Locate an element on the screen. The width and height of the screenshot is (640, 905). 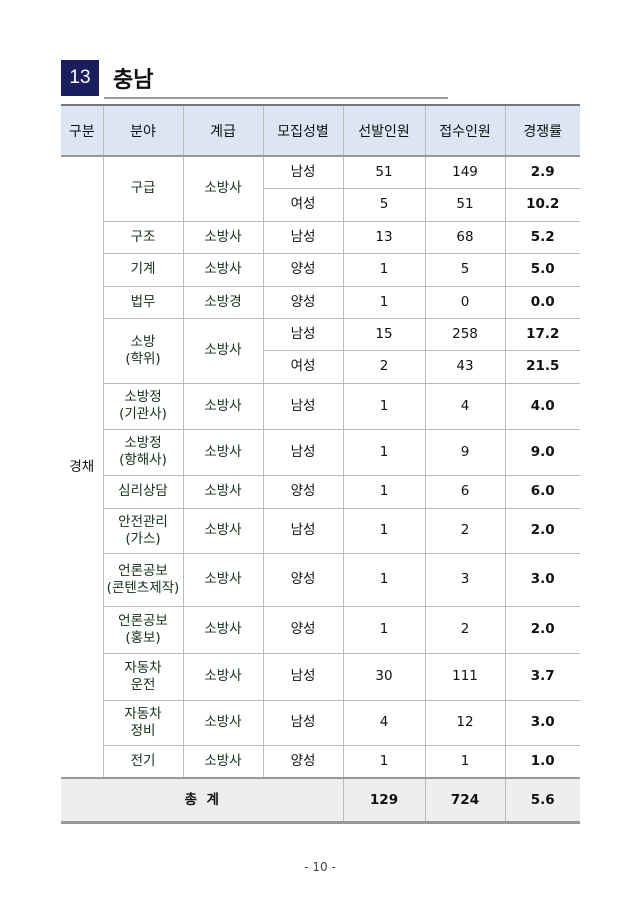
total-row: 총 계 129 724 5.6 is located at coordinates (320, 800).